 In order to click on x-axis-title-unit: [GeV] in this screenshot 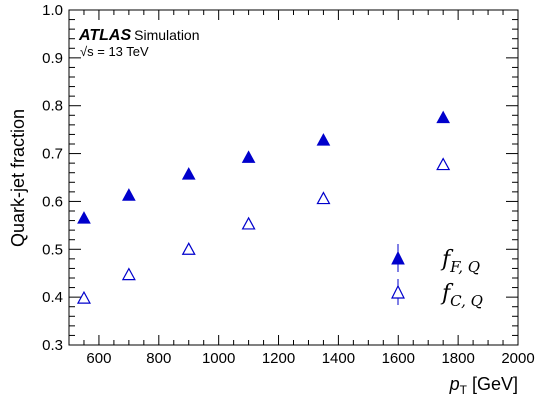, I will do `click(492, 384)`.